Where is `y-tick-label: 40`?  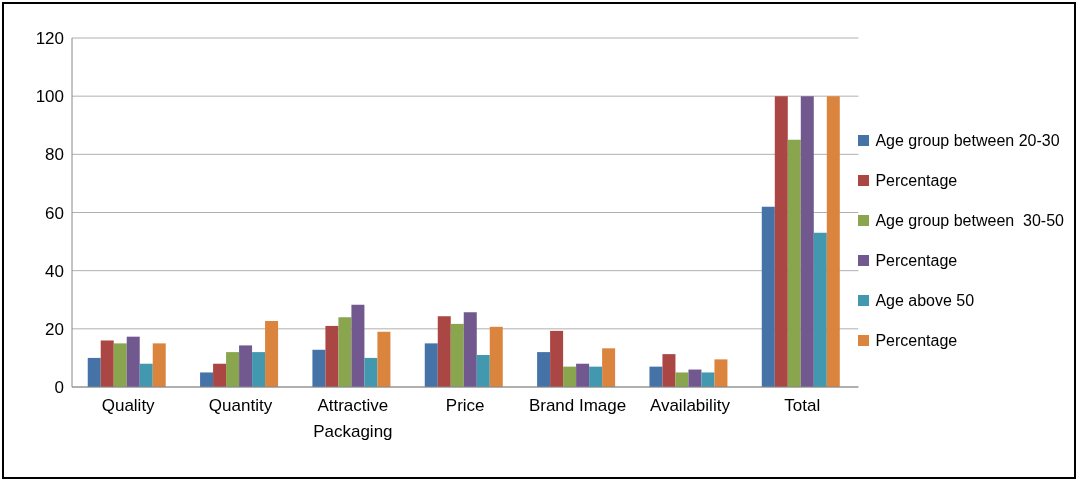 y-tick-label: 40 is located at coordinates (54, 271).